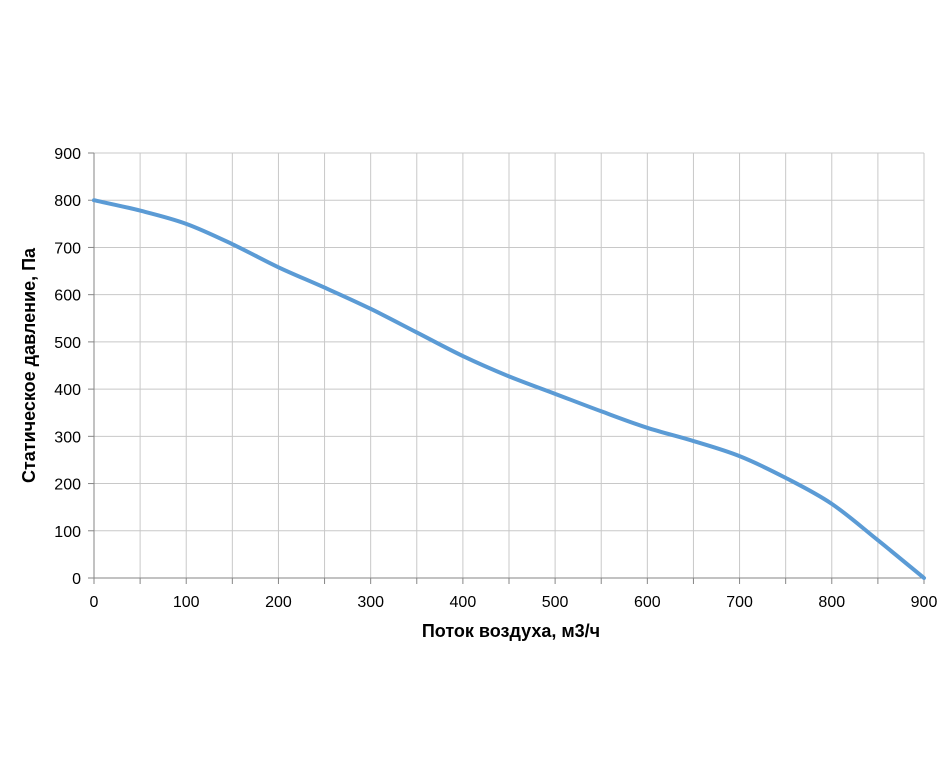  I want to click on y-tick-label: 300, so click(67, 437).